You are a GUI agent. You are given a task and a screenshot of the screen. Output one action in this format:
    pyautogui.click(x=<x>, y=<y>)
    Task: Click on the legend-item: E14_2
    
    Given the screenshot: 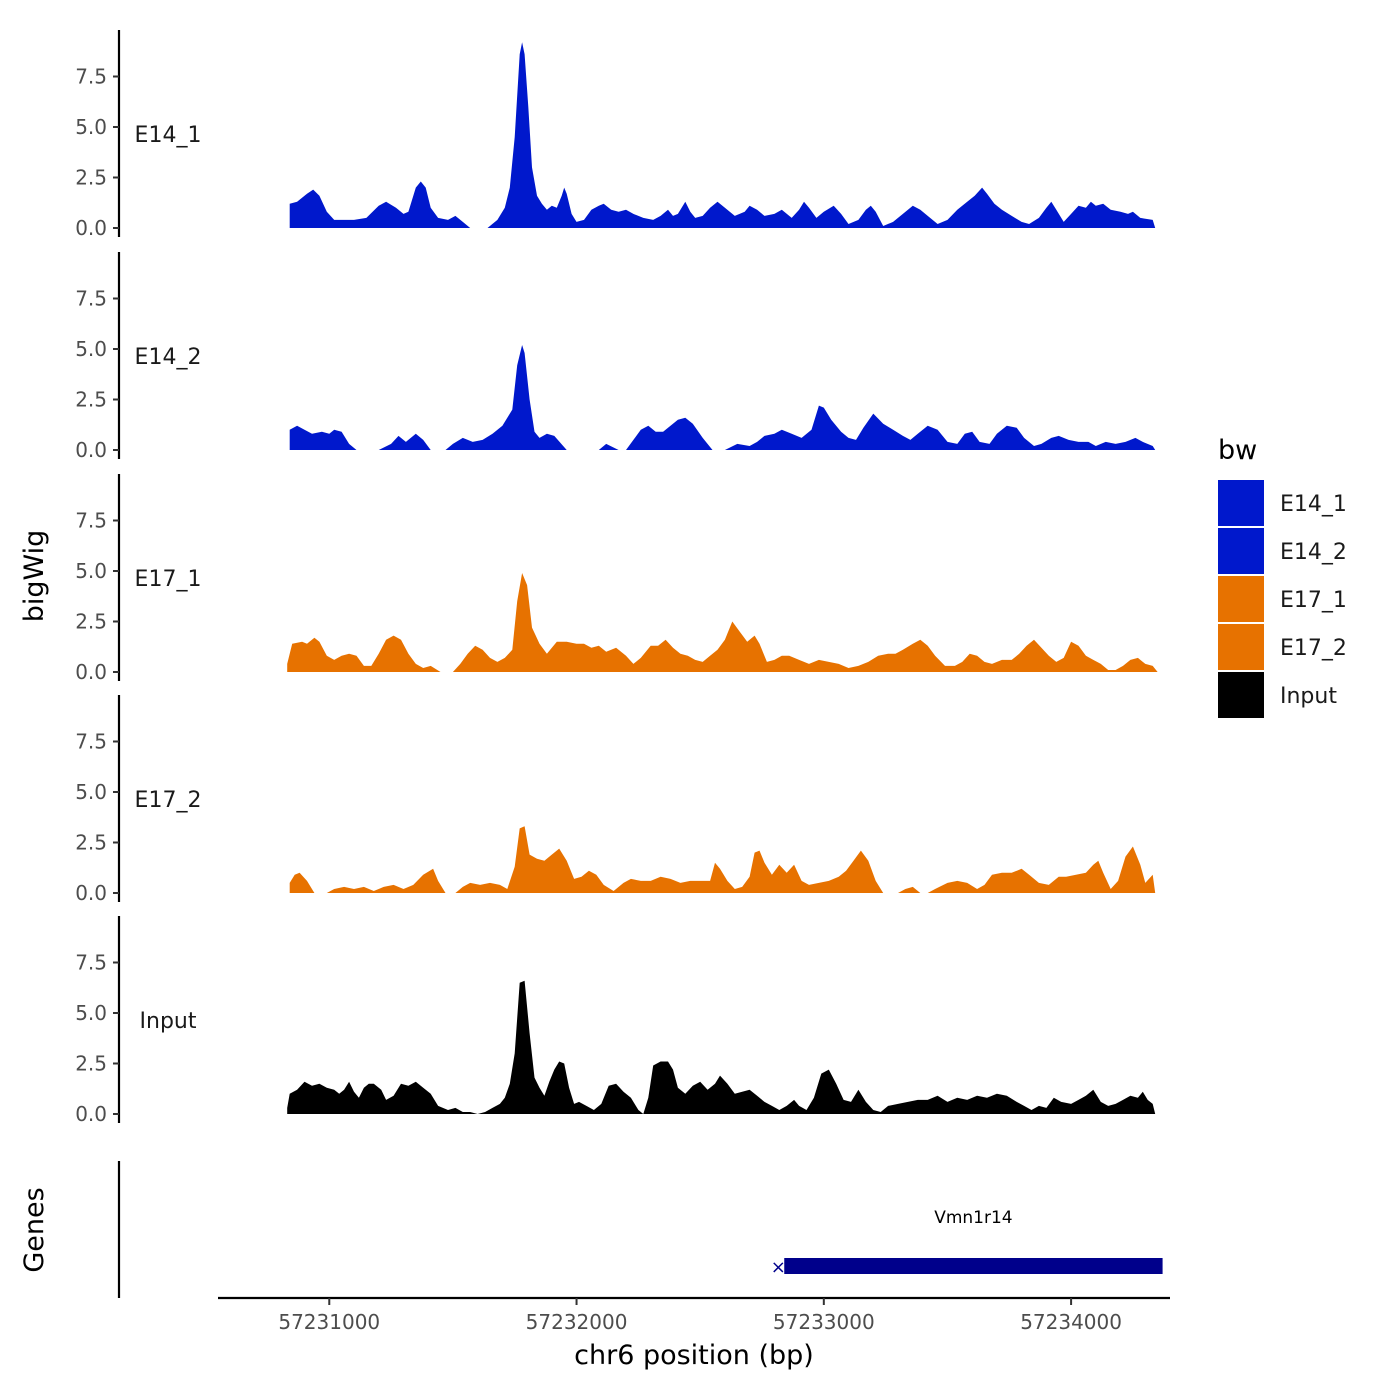 What is the action you would take?
    pyautogui.click(x=1282, y=551)
    